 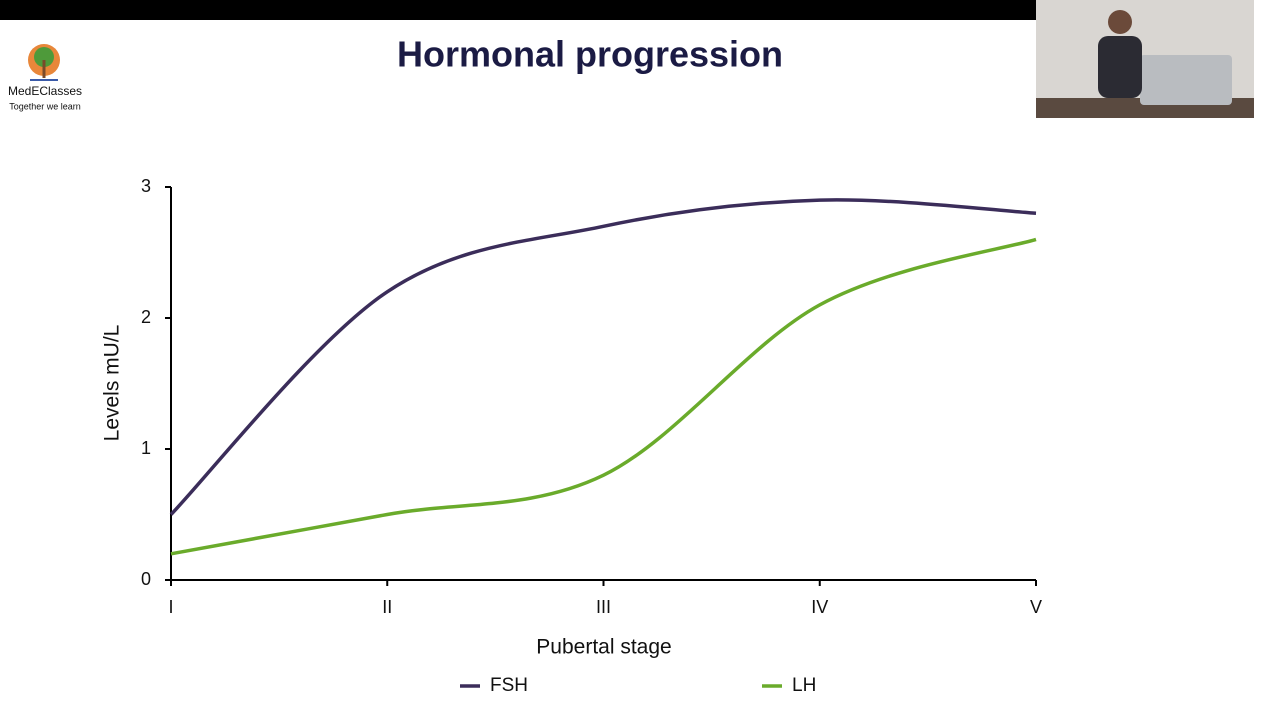 What do you see at coordinates (146, 317) in the screenshot?
I see `y-tick-label: 2` at bounding box center [146, 317].